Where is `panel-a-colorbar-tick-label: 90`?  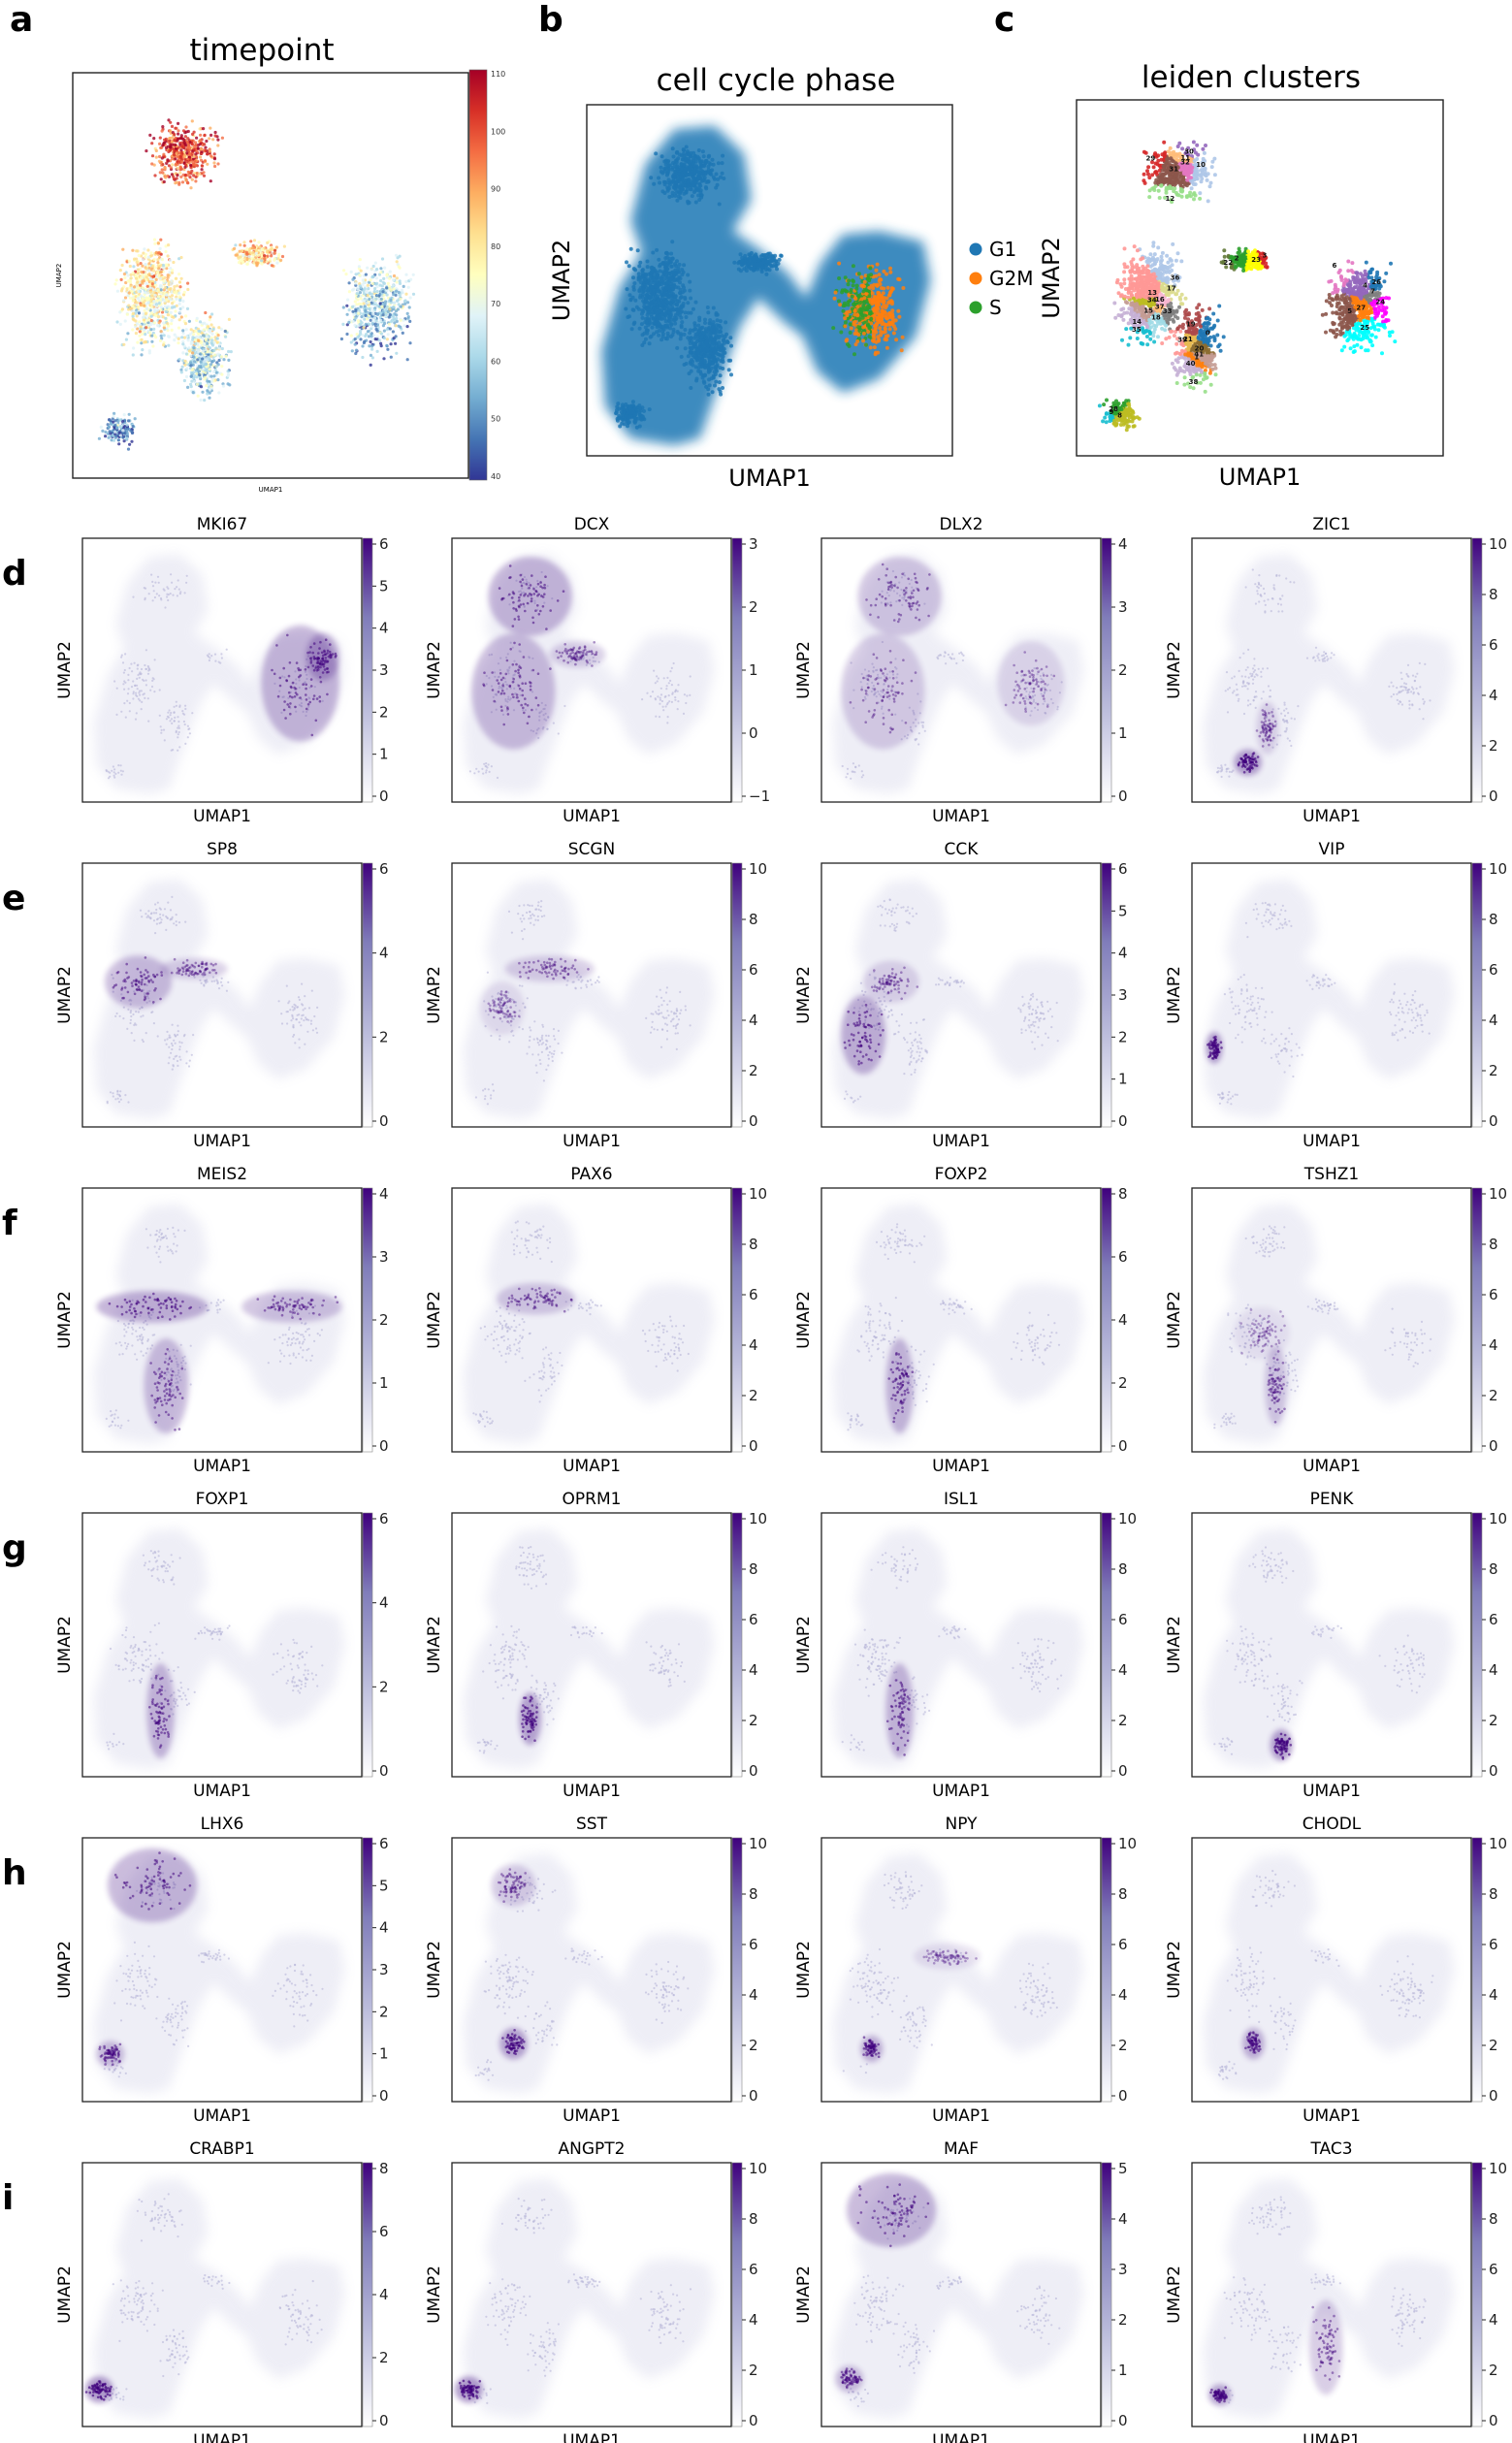
panel-a-colorbar-tick-label: 90 is located at coordinates (495, 189).